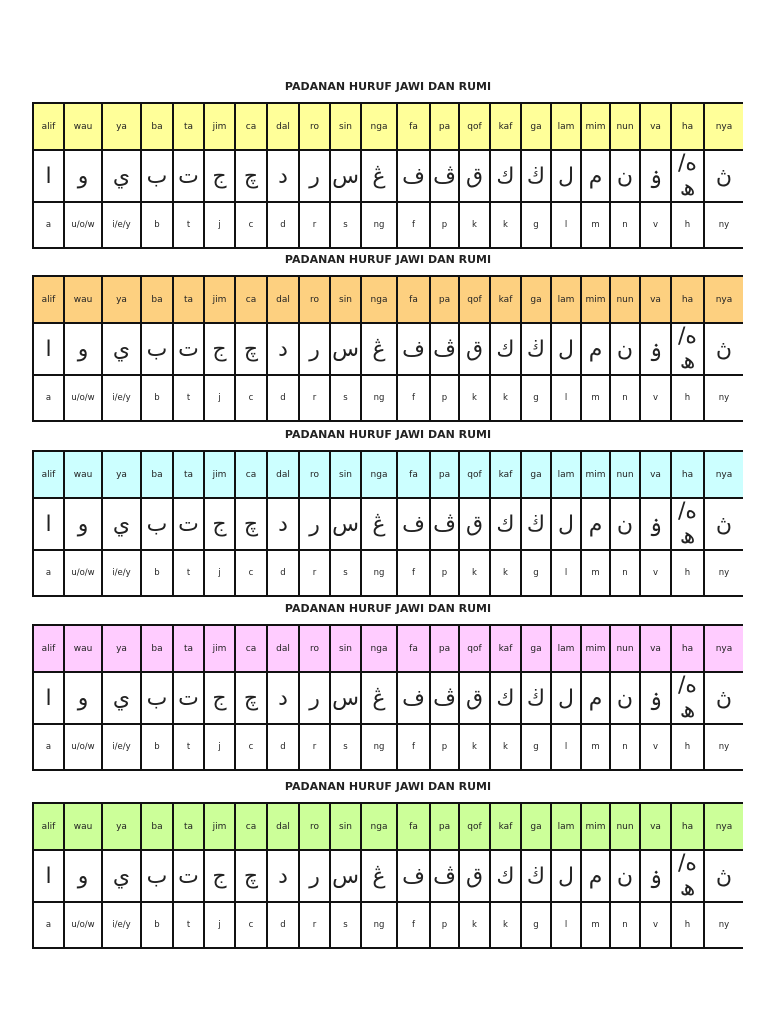  Describe the element at coordinates (314, 826) in the screenshot. I see `letter-name-cell: ro` at that location.